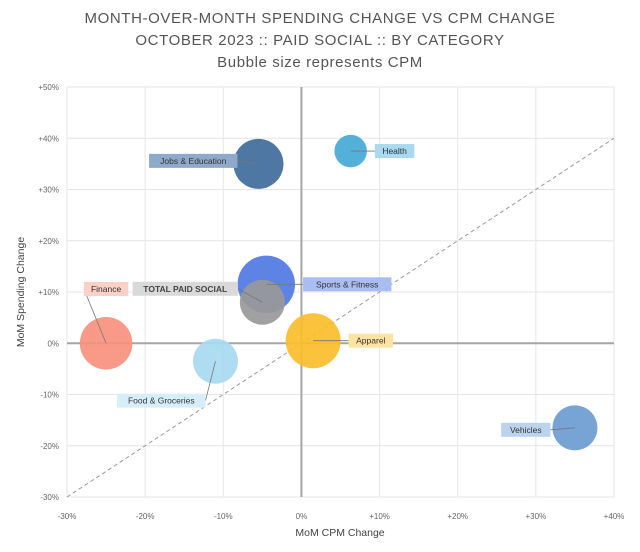 The image size is (640, 552). What do you see at coordinates (48, 190) in the screenshot?
I see `y-tick-label: +30%` at bounding box center [48, 190].